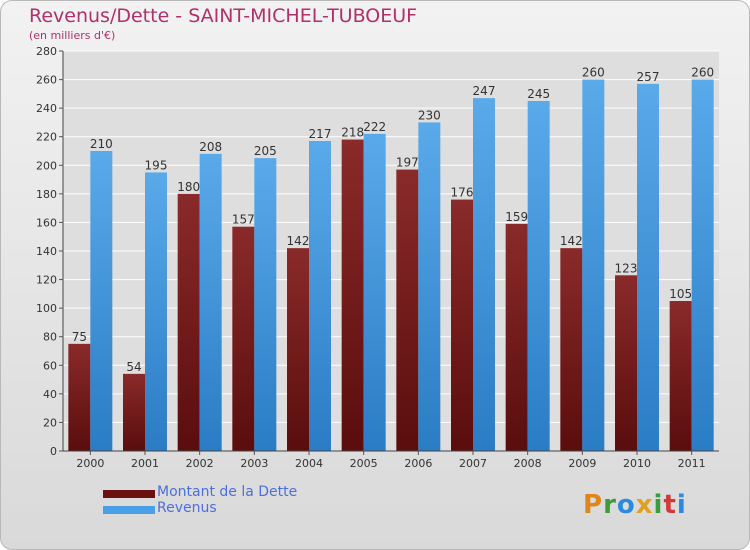  Describe the element at coordinates (254, 463) in the screenshot. I see `x-tick-label: 2003` at that location.